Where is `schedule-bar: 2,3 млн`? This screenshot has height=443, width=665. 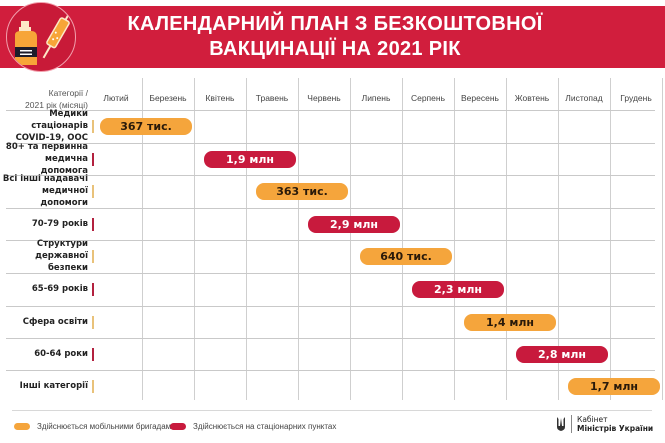
schedule-bar: 2,3 млн is located at coordinates (458, 290).